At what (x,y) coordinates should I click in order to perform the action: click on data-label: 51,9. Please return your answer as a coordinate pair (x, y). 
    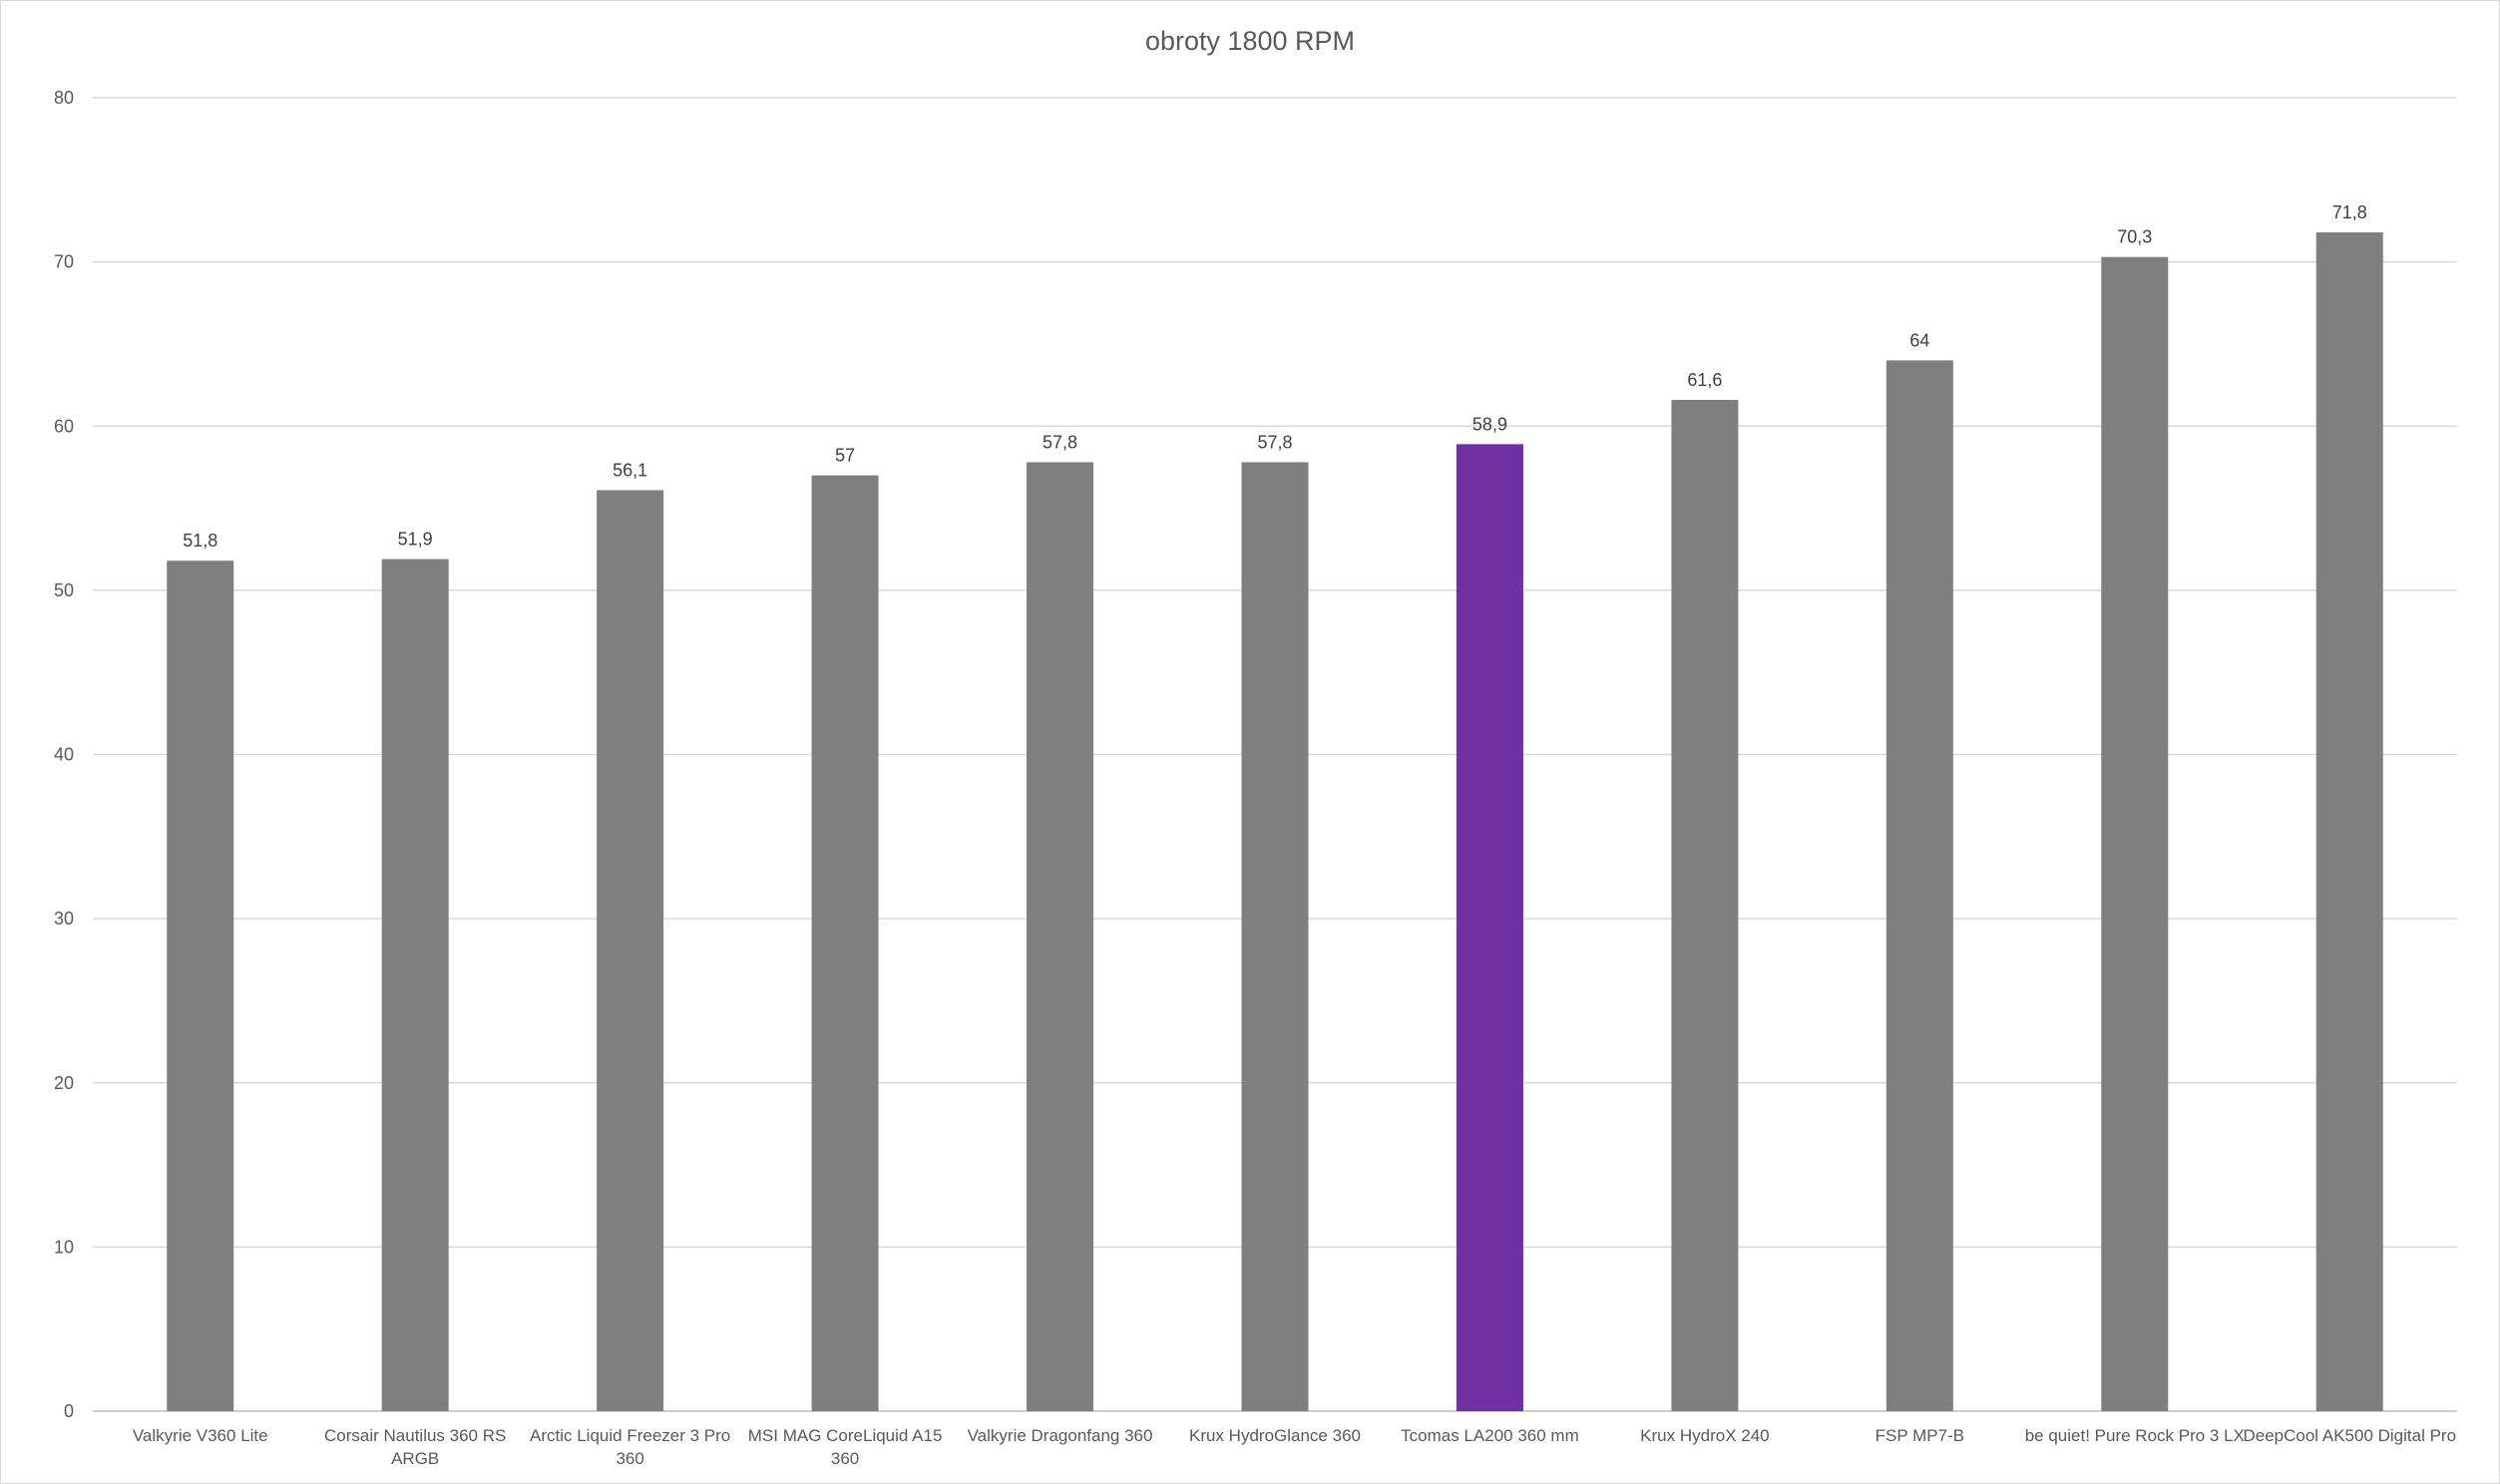
    Looking at the image, I should click on (415, 540).